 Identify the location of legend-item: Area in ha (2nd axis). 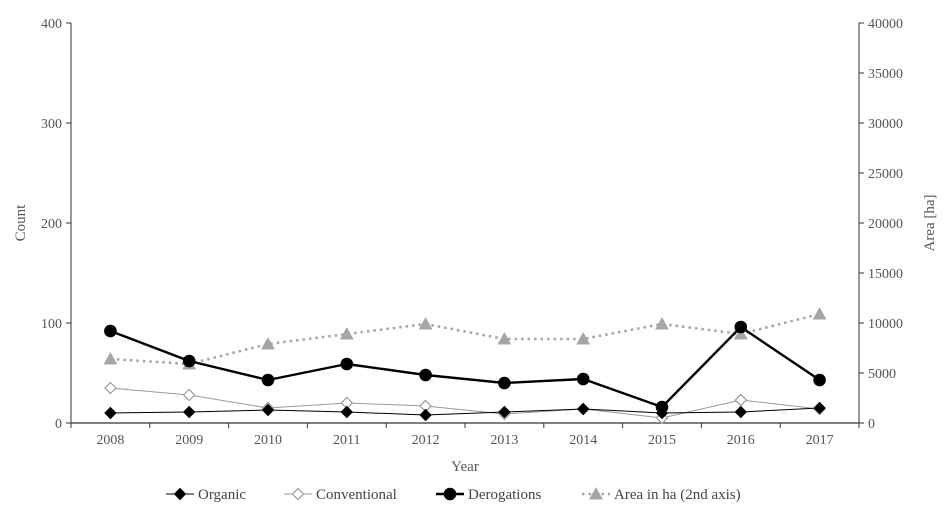
(661, 494).